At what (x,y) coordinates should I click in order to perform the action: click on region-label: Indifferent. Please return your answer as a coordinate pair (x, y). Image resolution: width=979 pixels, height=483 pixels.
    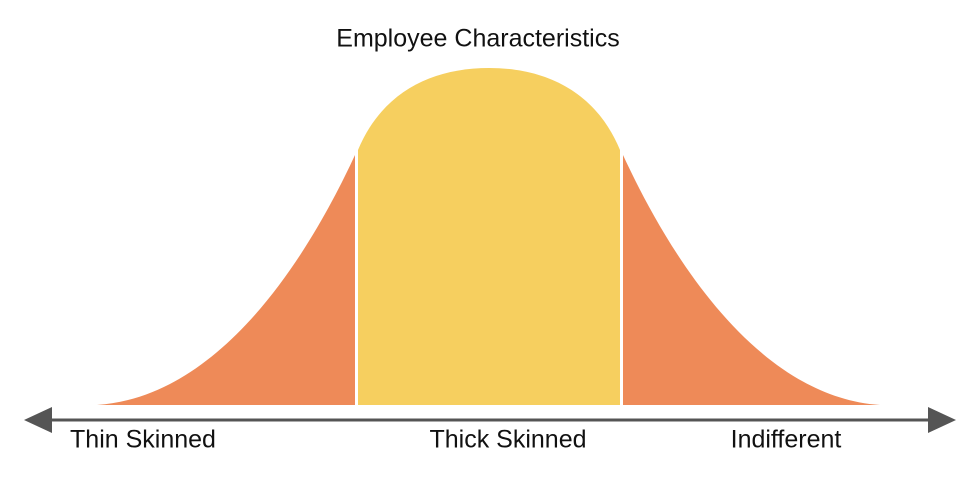
    Looking at the image, I should click on (786, 440).